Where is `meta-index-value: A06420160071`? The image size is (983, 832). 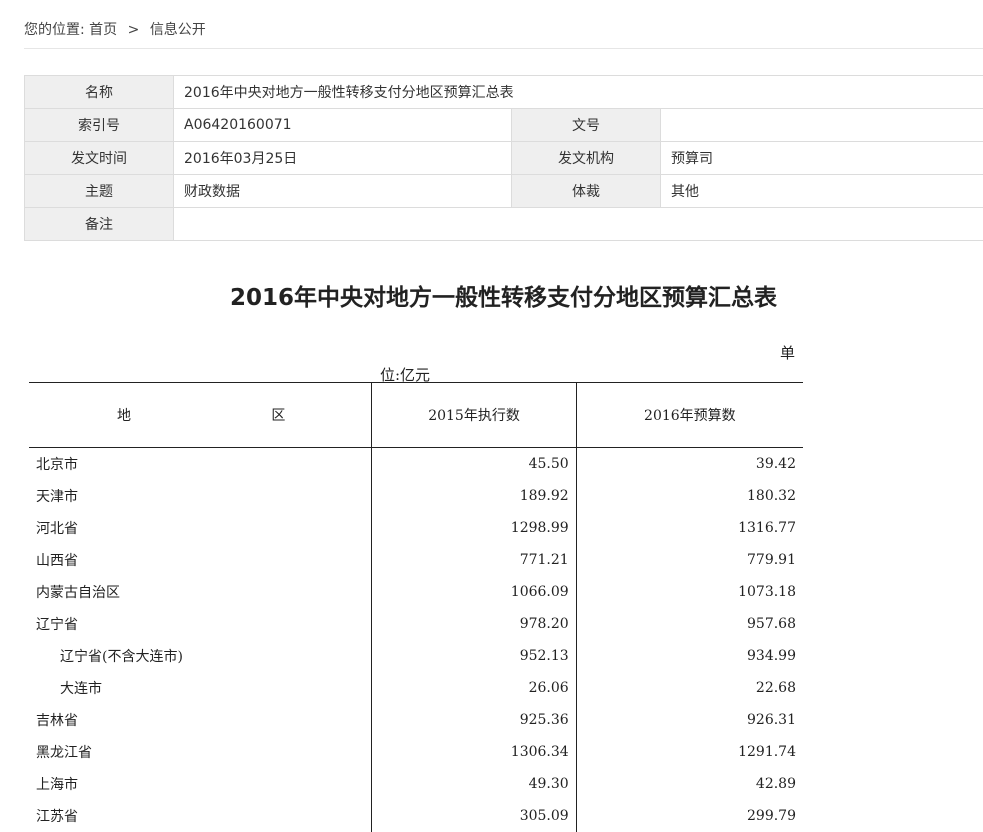 meta-index-value: A06420160071 is located at coordinates (343, 125).